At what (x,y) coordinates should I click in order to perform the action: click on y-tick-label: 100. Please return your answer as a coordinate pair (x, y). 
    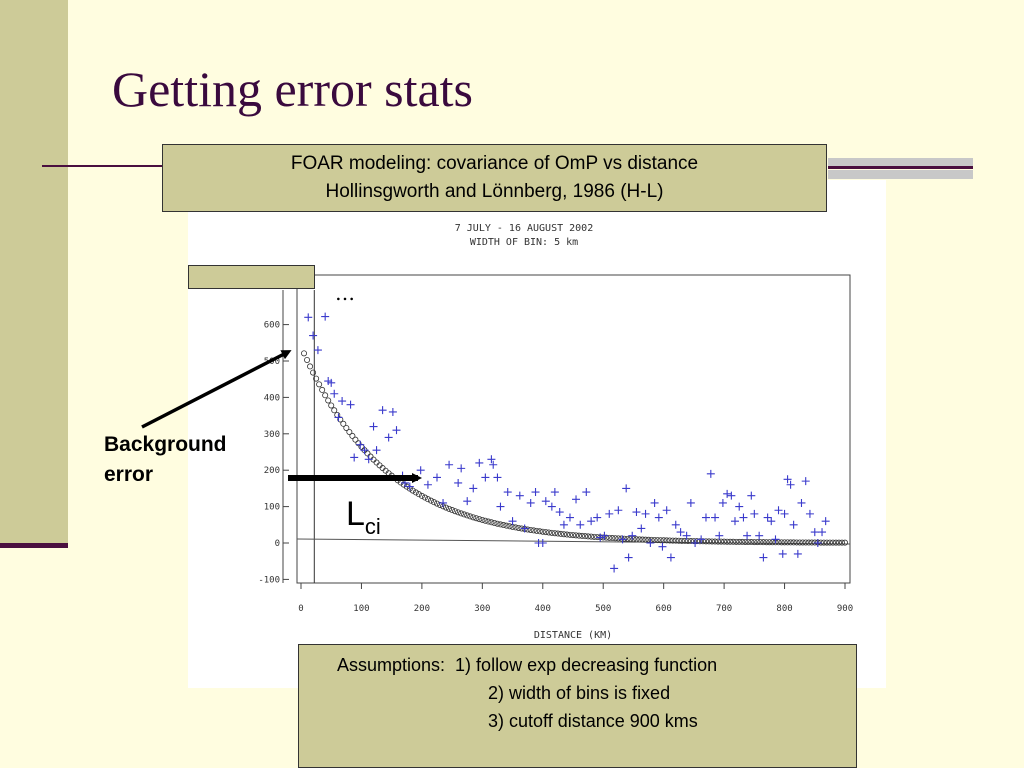
    Looking at the image, I should click on (272, 508).